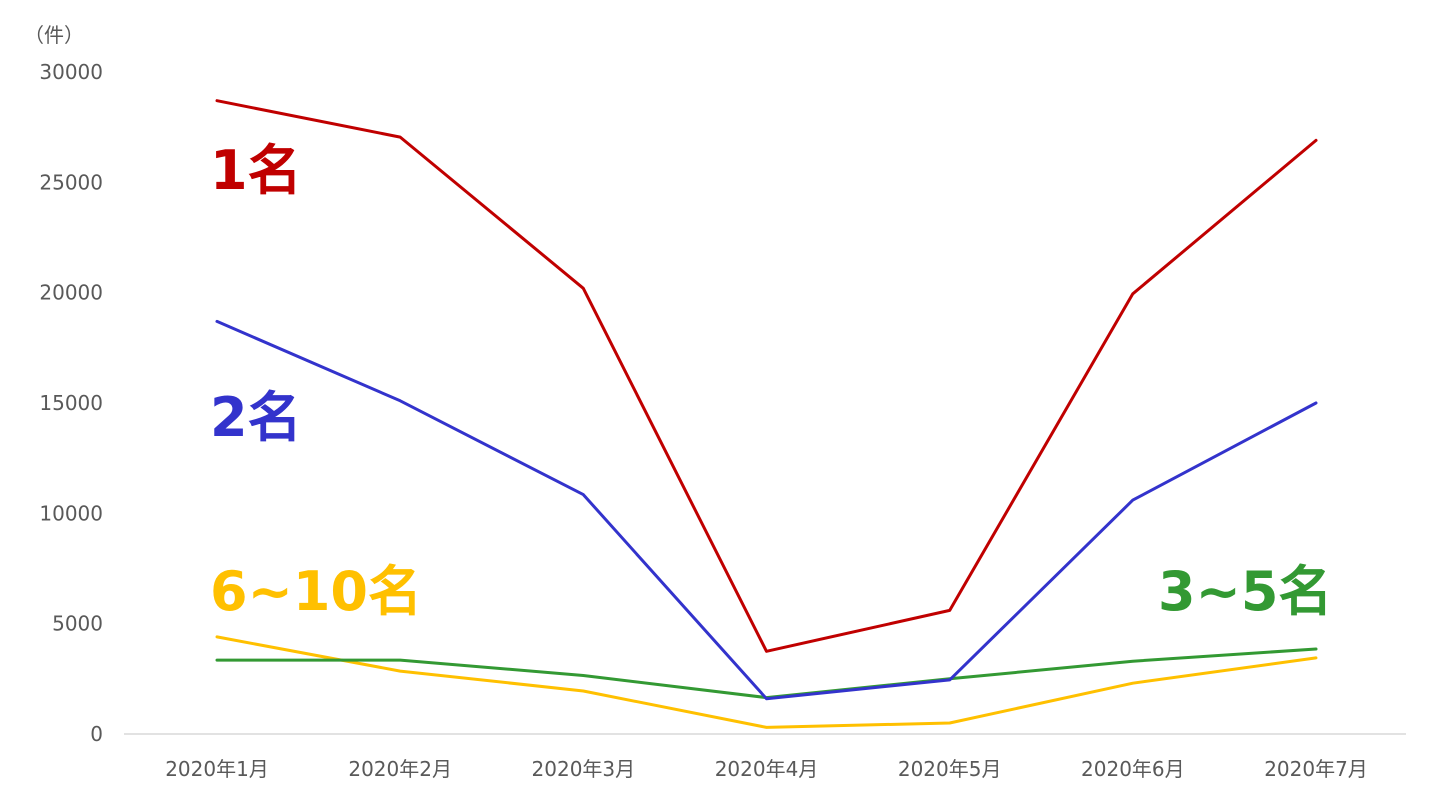 Image resolution: width=1440 pixels, height=810 pixels. What do you see at coordinates (1316, 769) in the screenshot?
I see `x-tick-label: 2020年7月` at bounding box center [1316, 769].